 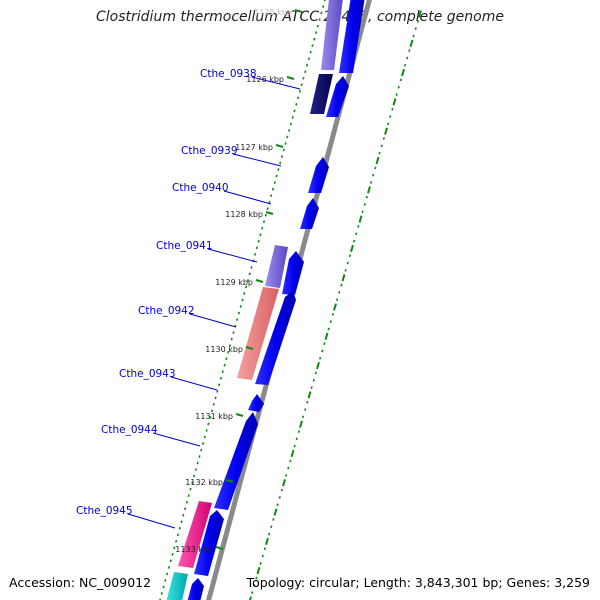 I want to click on kbp-tick-label: 1132 kbp, so click(x=204, y=482).